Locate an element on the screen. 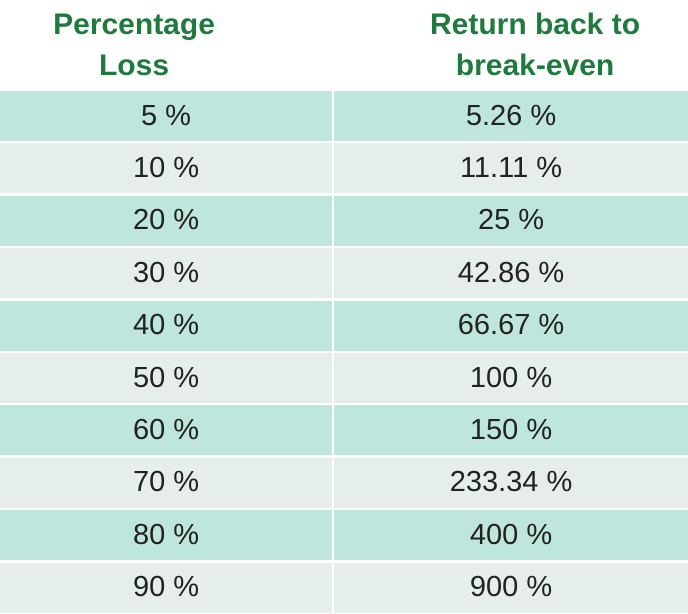 Image resolution: width=688 pixels, height=614 pixels. table-row: 10 % 11.11 % is located at coordinates (344, 168).